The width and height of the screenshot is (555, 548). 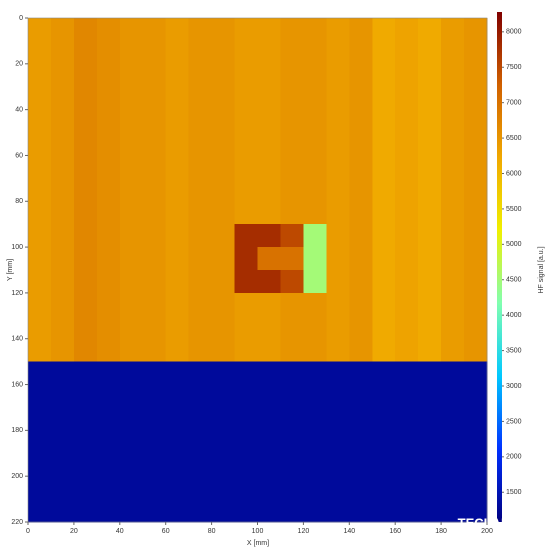 I want to click on y-tick-label: 120, so click(x=17, y=293).